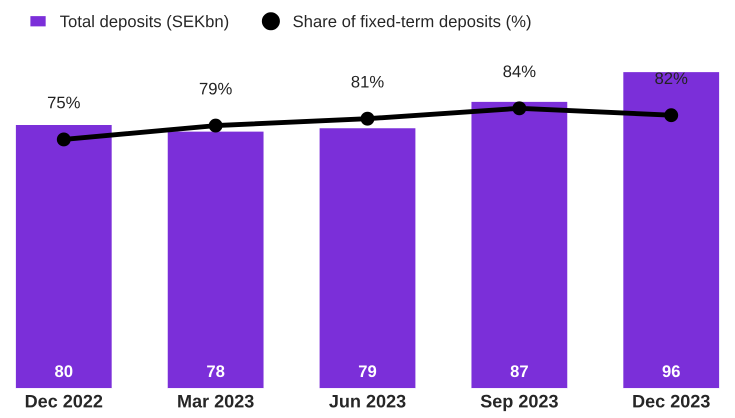 This screenshot has height=418, width=735. Describe the element at coordinates (367, 371) in the screenshot. I see `data-label: 79` at that location.